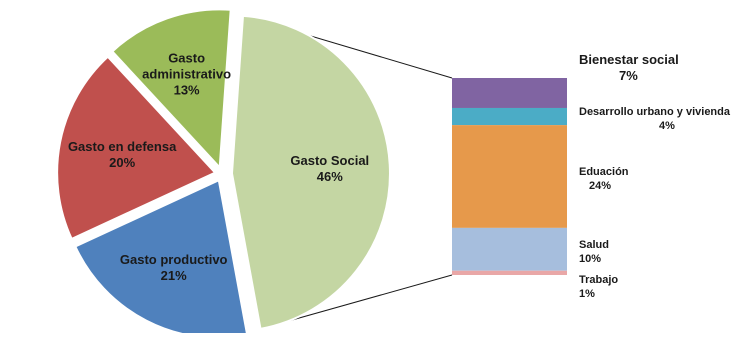  I want to click on bar-segment-trabajo, so click(509, 272).